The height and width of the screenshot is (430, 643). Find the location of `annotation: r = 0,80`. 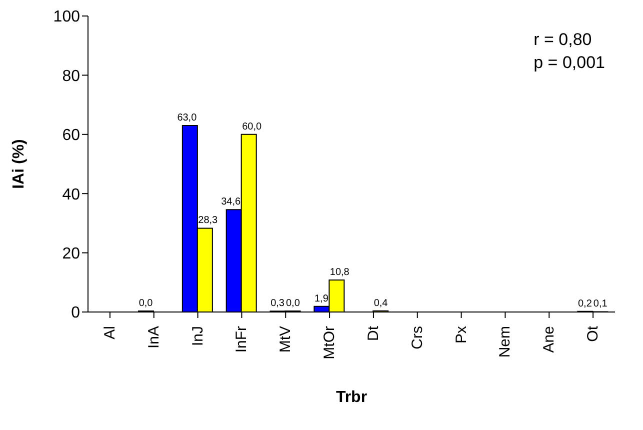

annotation: r = 0,80 is located at coordinates (563, 40).